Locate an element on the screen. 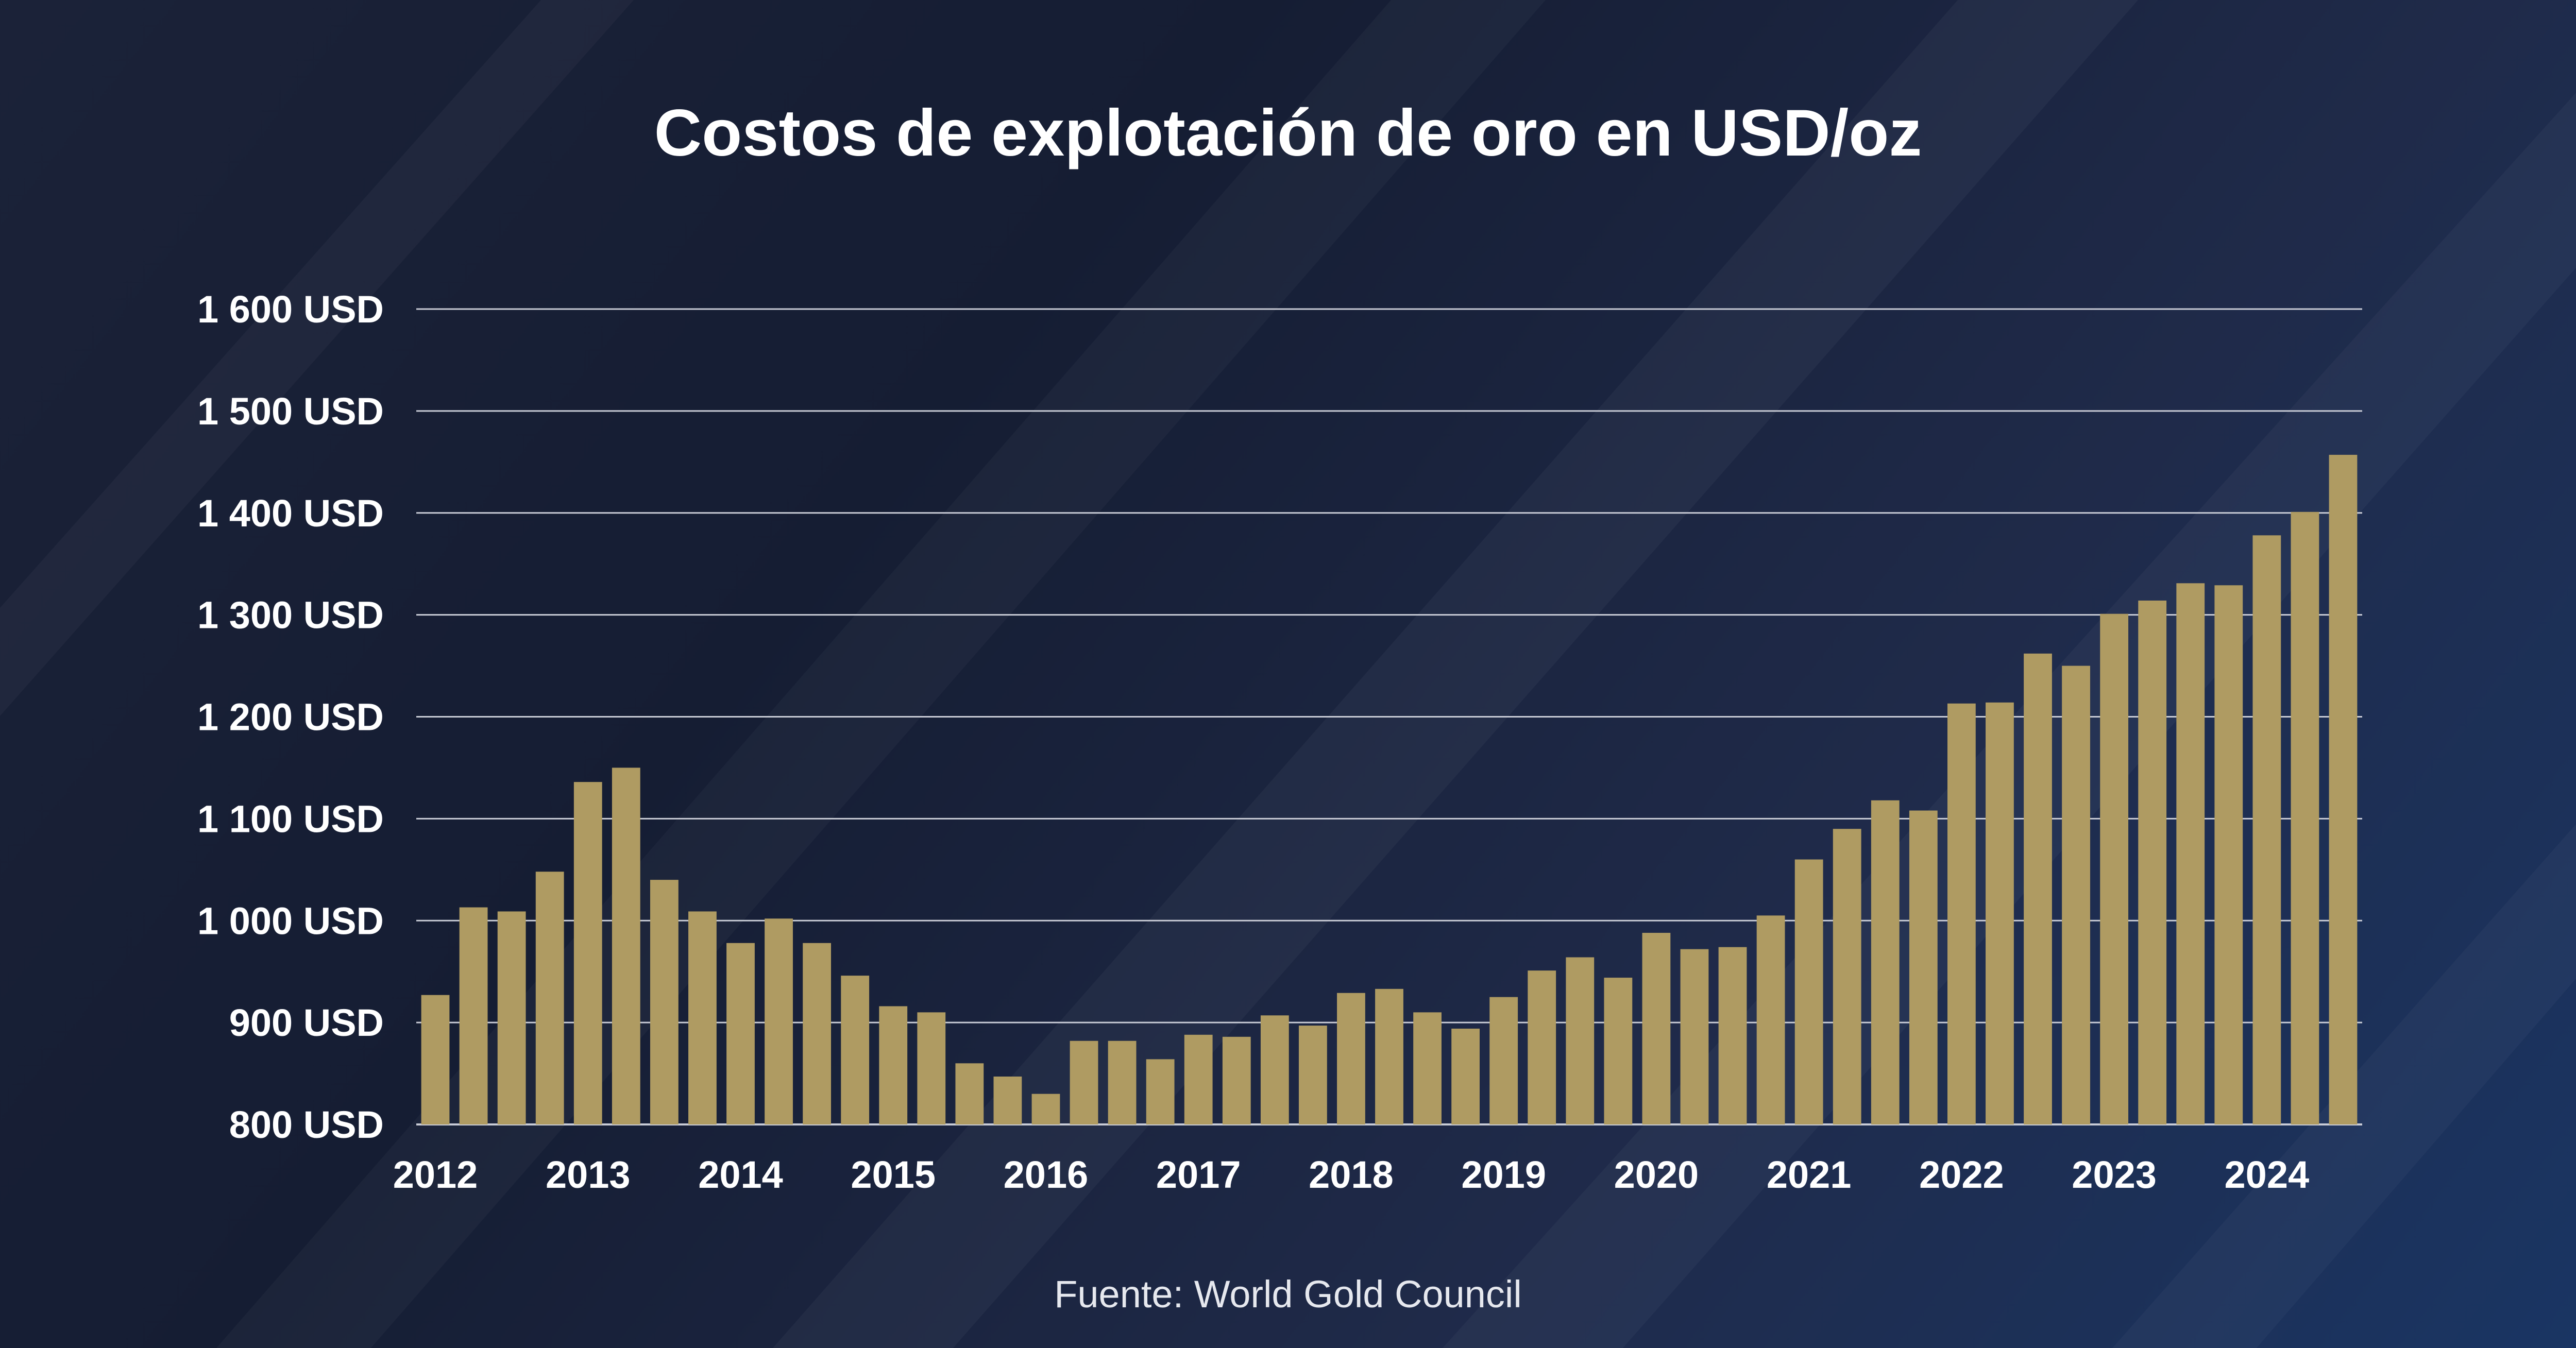 Image resolution: width=2576 pixels, height=1348 pixels. y-tick-label: 1 000 USD is located at coordinates (290, 920).